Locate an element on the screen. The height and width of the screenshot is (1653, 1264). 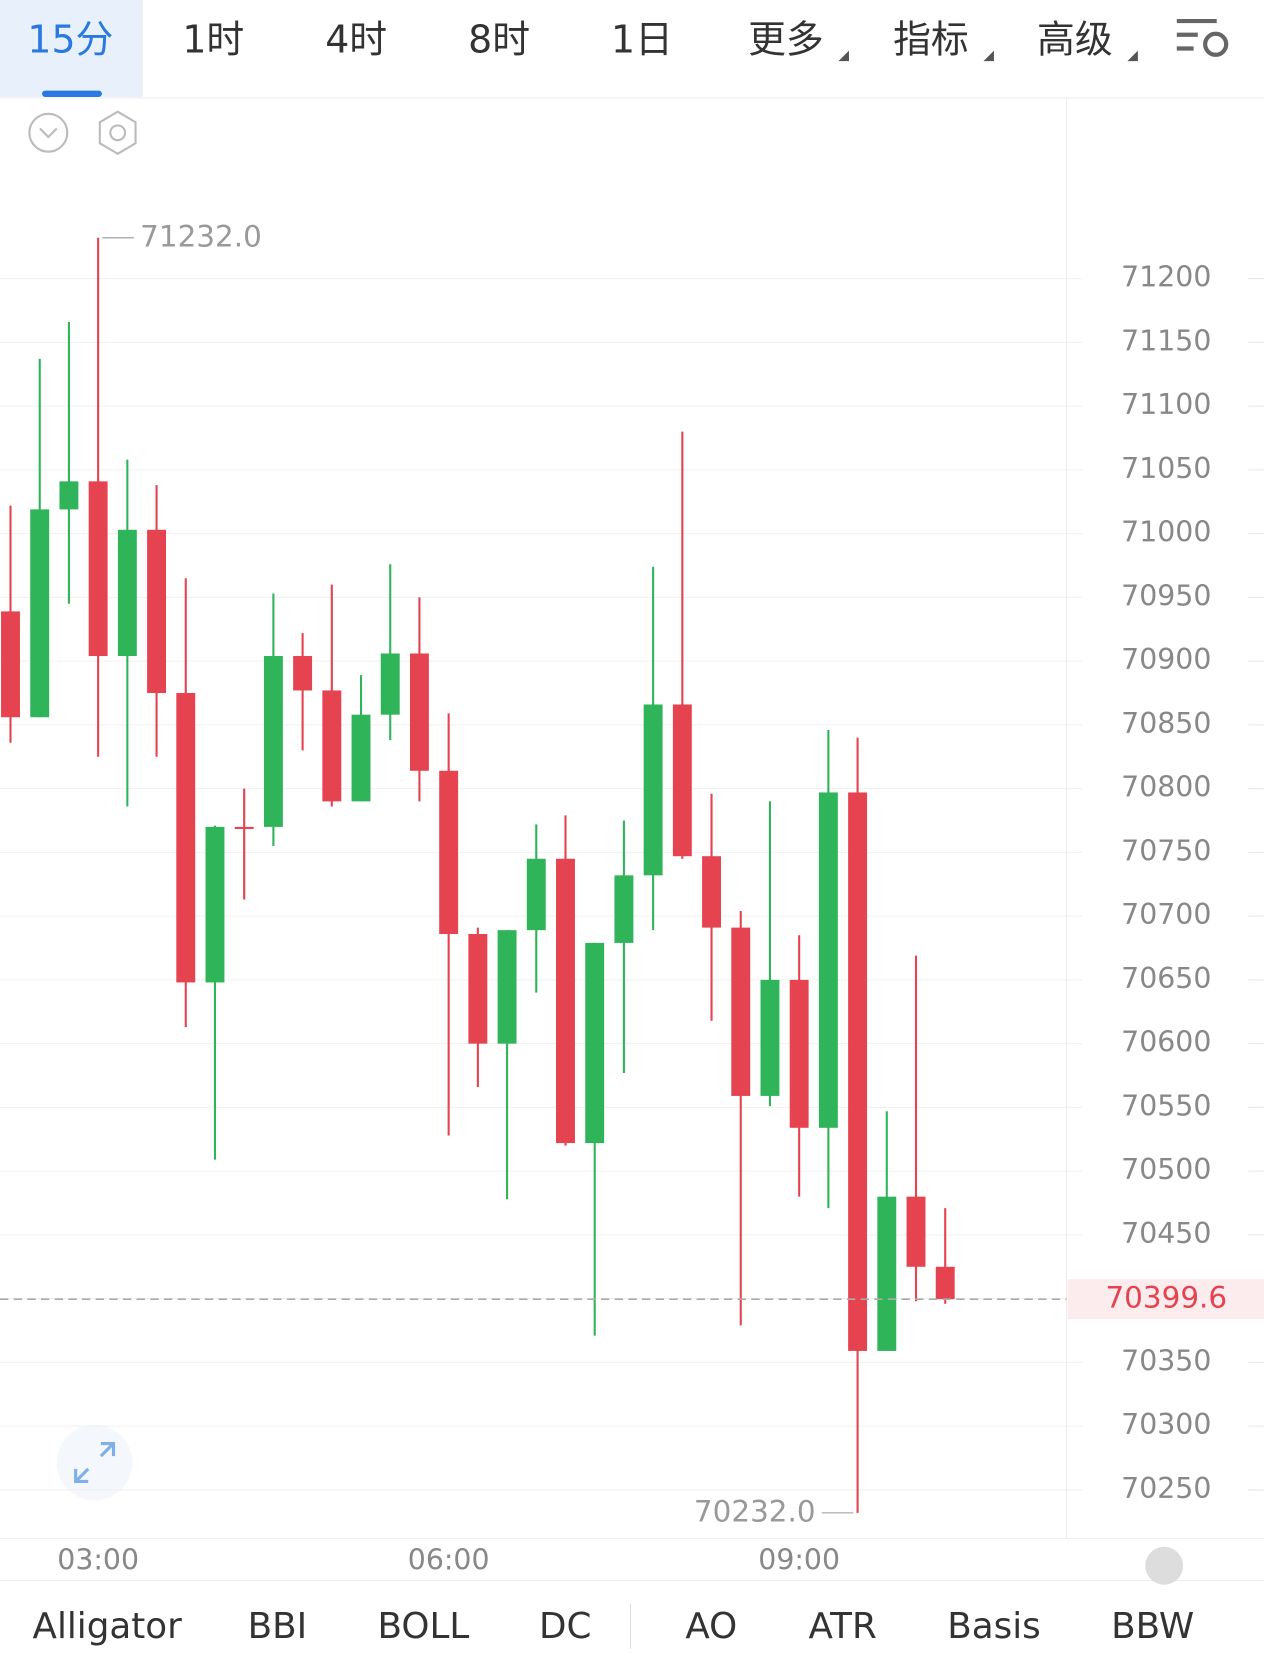
settings-icon is located at coordinates (117, 133).